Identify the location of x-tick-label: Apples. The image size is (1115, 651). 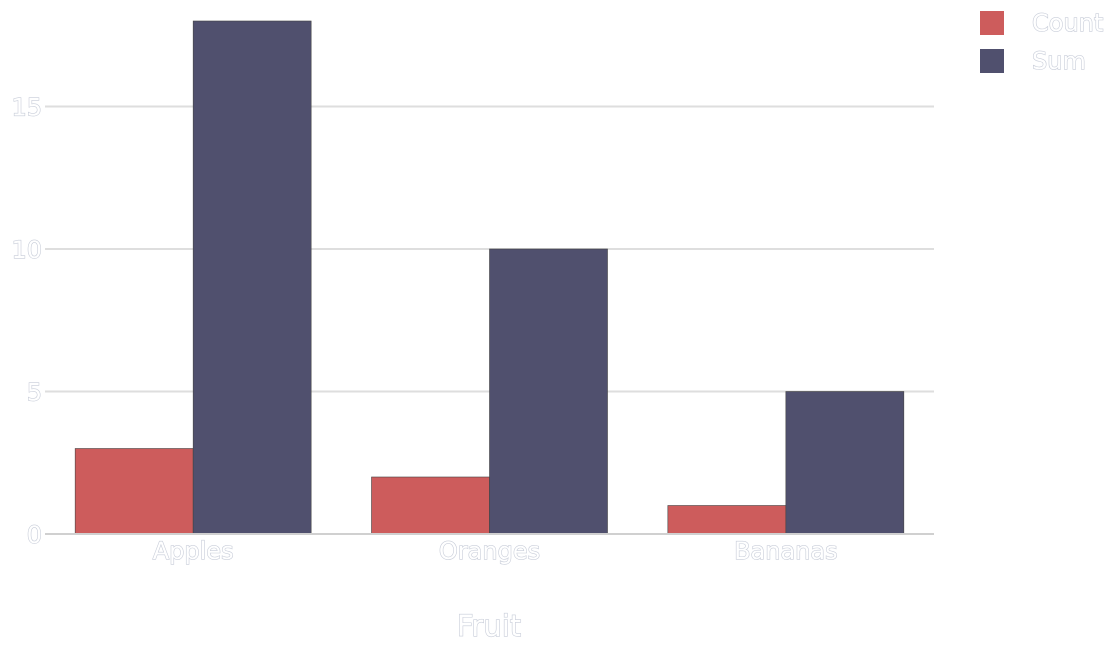
(193, 551).